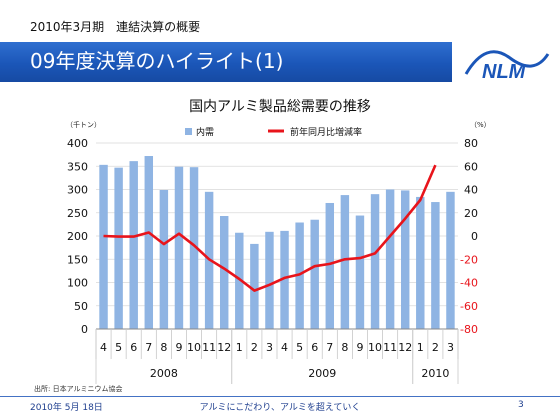  Describe the element at coordinates (469, 283) in the screenshot. I see `right-tick-label: -40` at that location.